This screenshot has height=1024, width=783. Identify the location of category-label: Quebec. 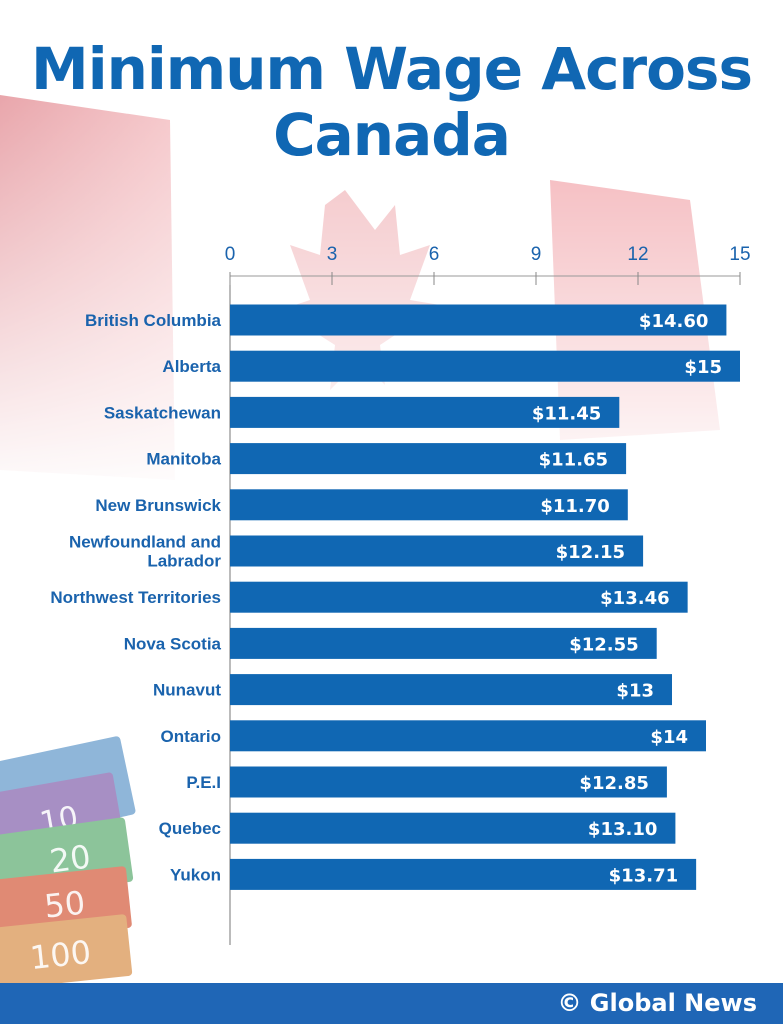
(190, 828).